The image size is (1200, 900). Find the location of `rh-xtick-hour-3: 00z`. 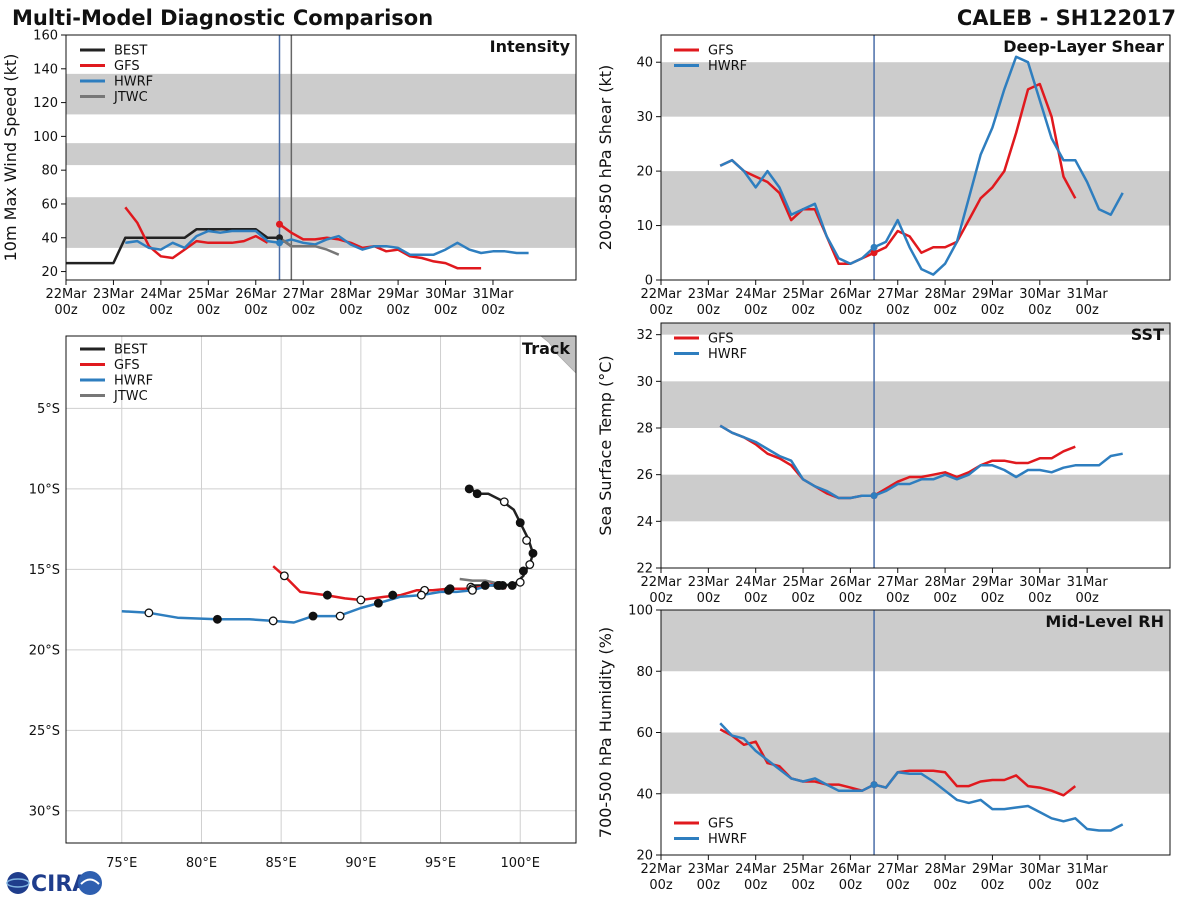

rh-xtick-hour-3: 00z is located at coordinates (803, 885).